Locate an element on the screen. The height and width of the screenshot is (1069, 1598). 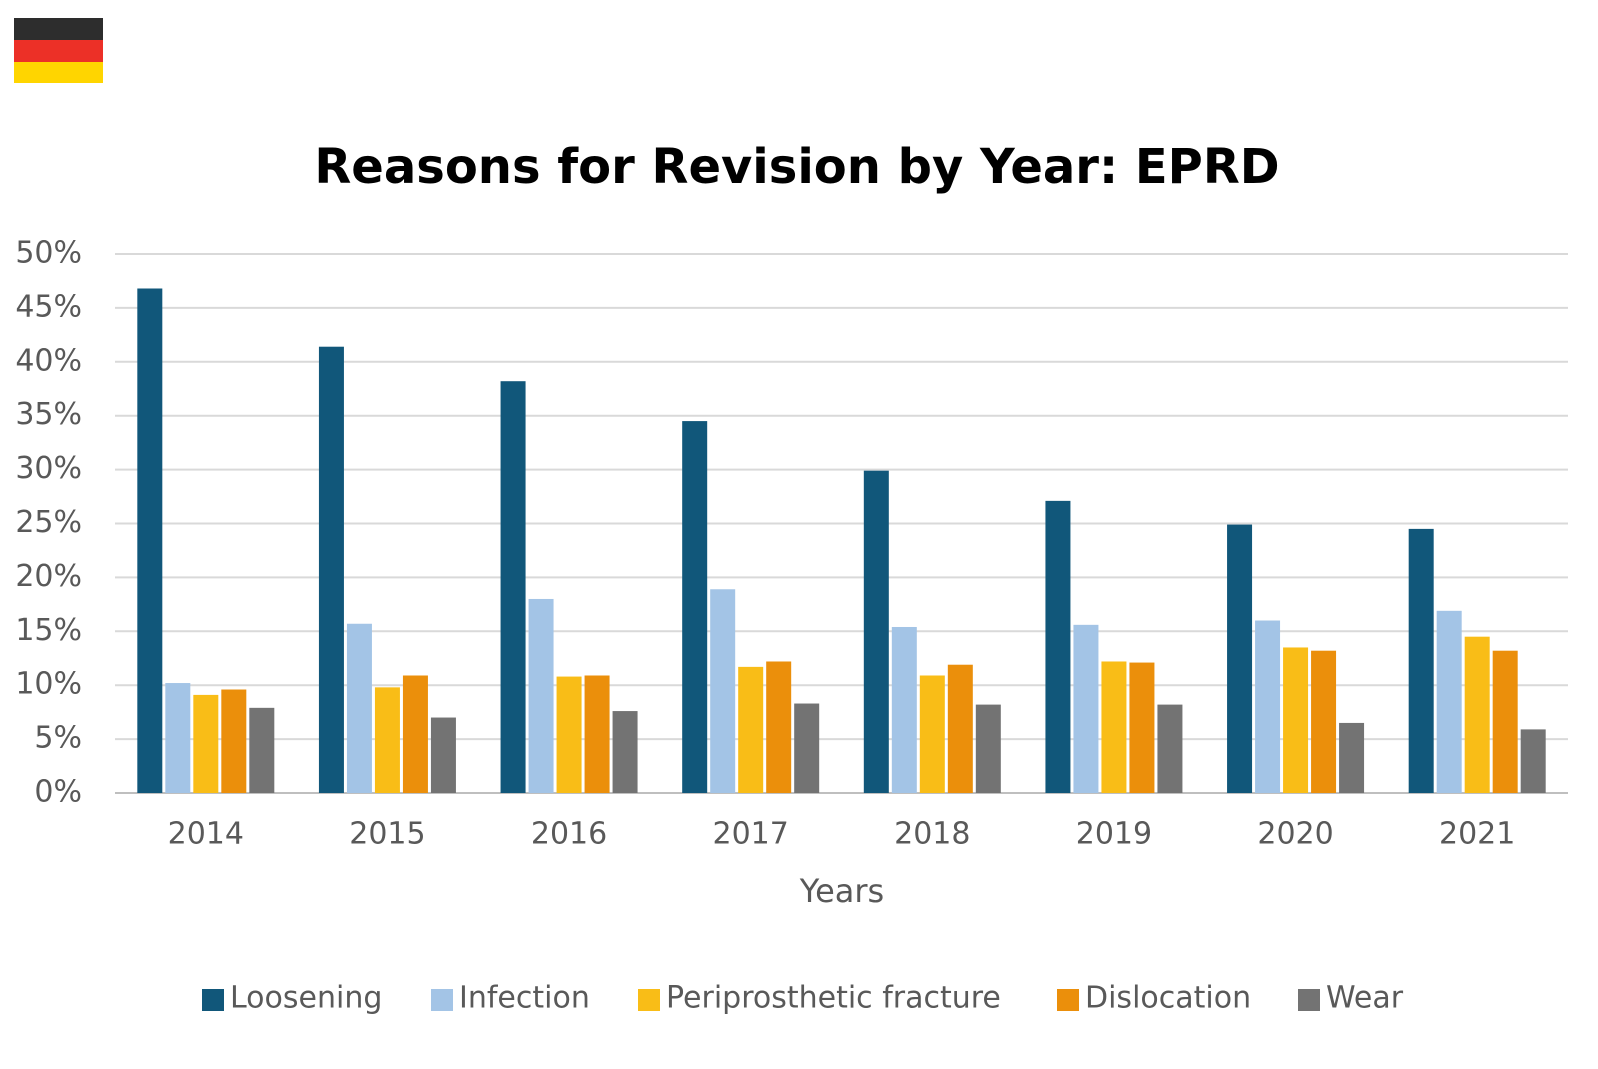
x-tick-label: 2016 is located at coordinates (569, 834).